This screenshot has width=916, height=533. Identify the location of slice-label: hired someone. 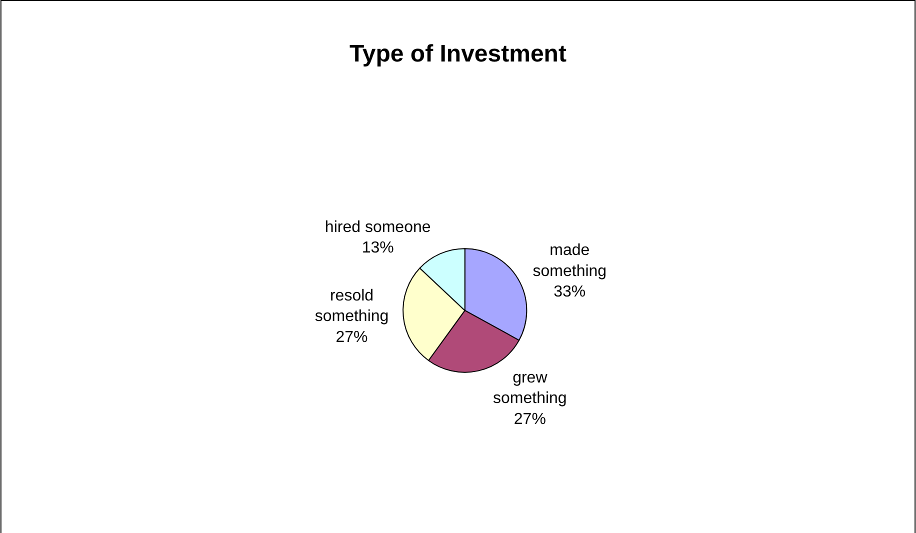
(377, 227).